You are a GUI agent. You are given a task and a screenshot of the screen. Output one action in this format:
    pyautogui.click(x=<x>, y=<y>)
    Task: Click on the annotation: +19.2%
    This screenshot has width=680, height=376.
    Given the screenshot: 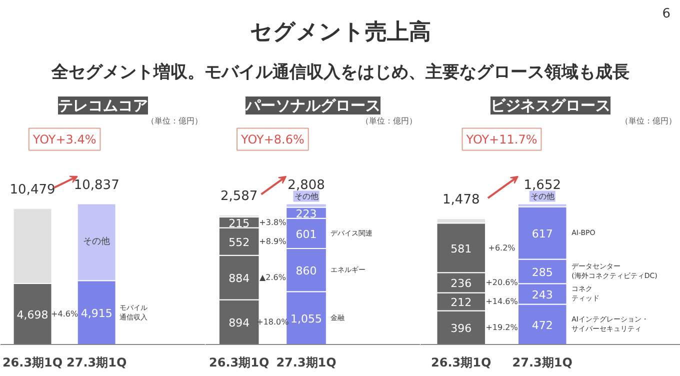 What is the action you would take?
    pyautogui.click(x=502, y=327)
    